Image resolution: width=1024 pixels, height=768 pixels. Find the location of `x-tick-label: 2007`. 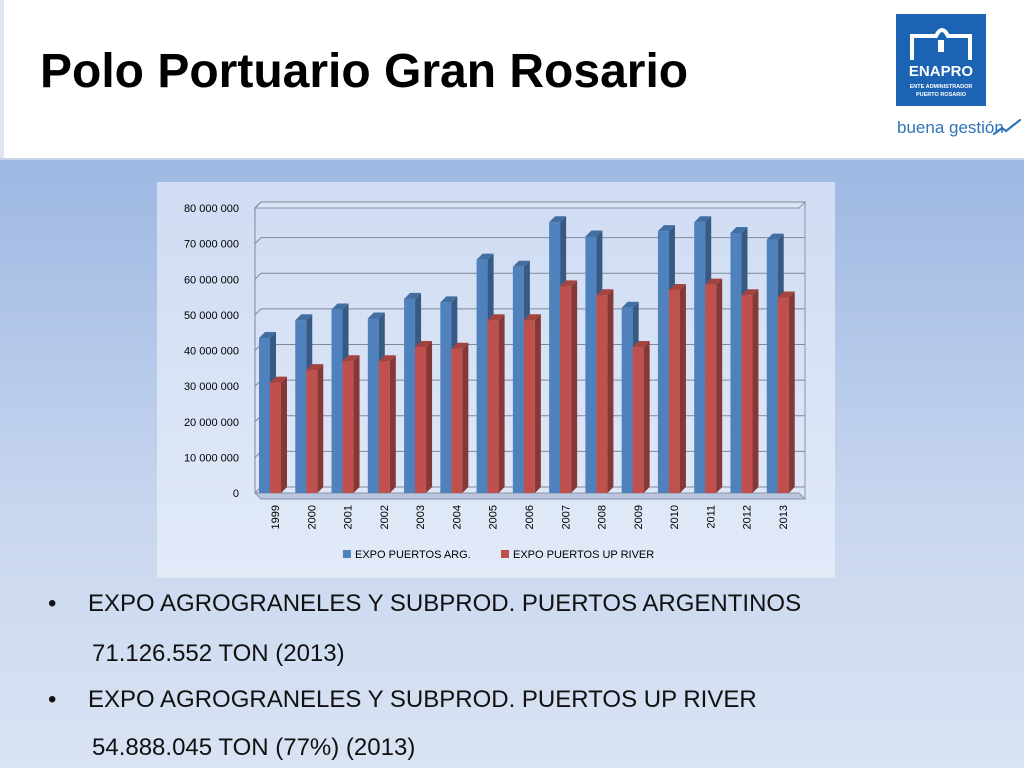

x-tick-label: 2007 is located at coordinates (566, 517).